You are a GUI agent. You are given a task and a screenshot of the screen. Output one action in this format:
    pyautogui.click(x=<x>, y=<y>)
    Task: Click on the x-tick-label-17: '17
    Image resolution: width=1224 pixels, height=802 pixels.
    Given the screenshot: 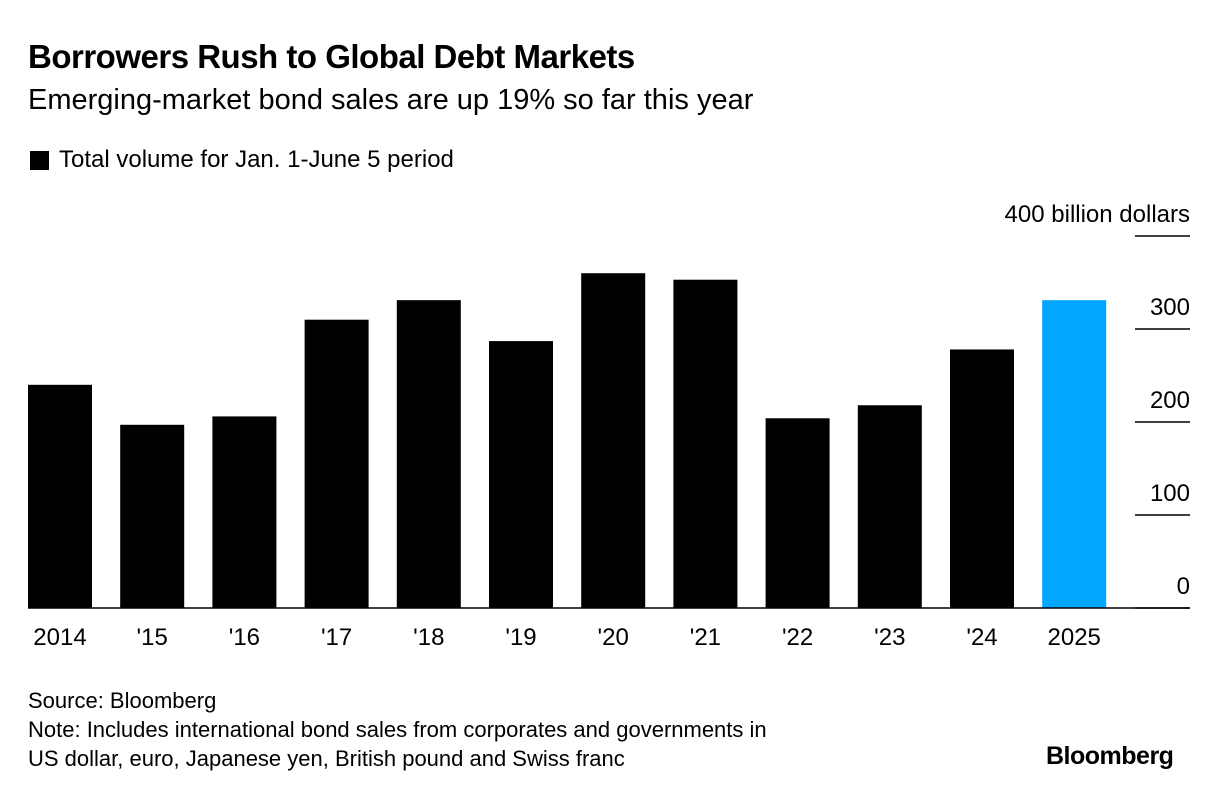 What is the action you would take?
    pyautogui.click(x=336, y=637)
    